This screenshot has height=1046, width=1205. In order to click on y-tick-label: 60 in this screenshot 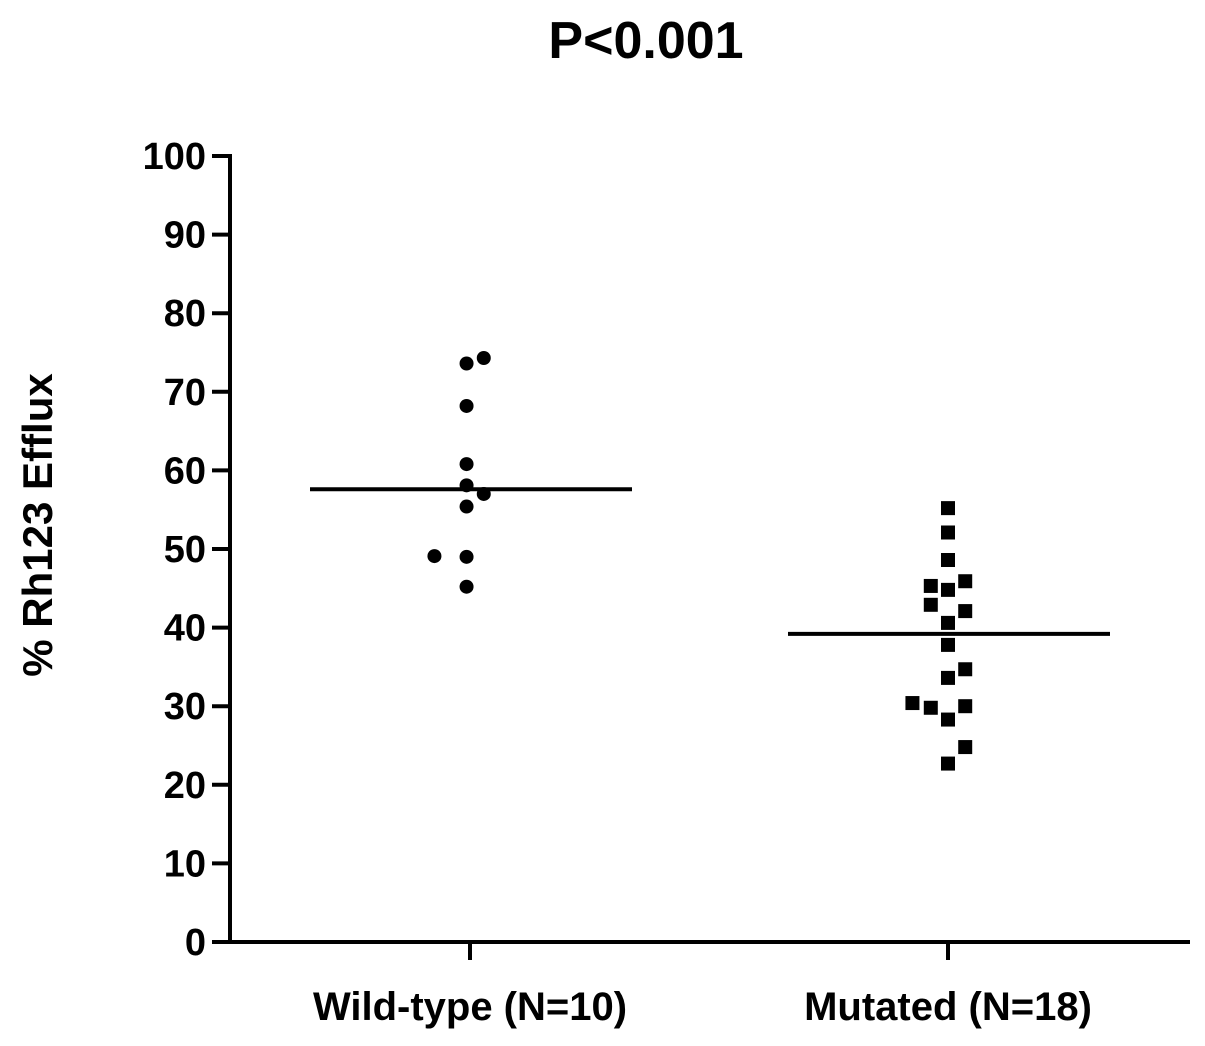, I will do `click(185, 471)`.